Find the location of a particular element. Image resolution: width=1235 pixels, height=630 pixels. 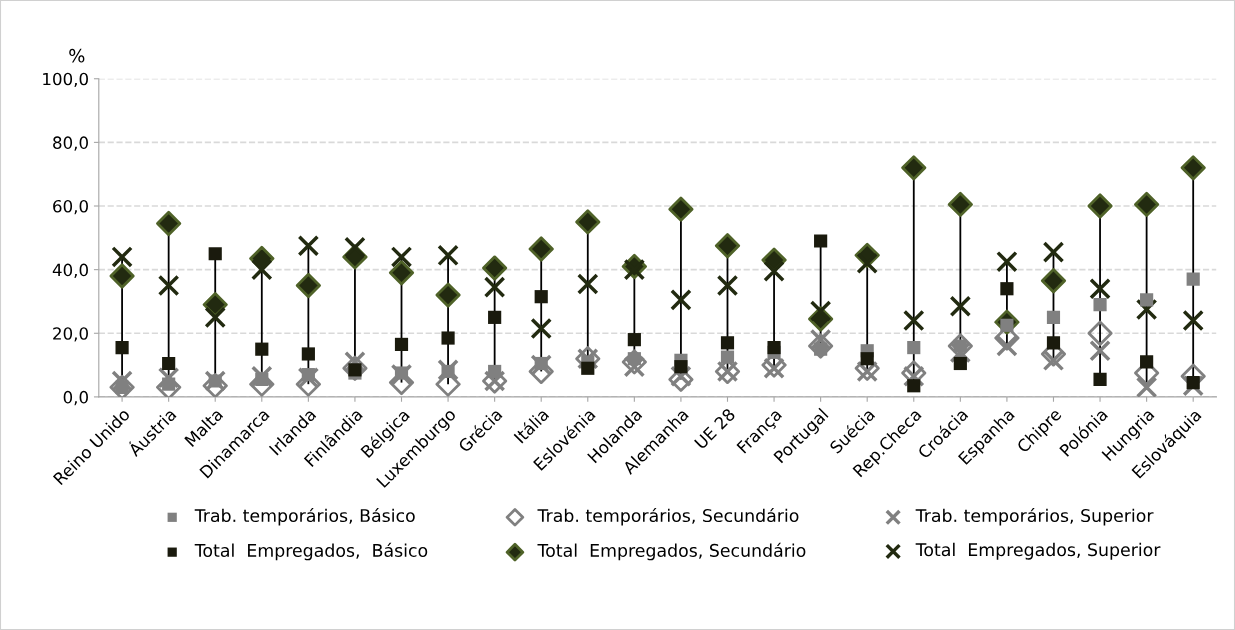

legend-label: Total Empregados, Superior is located at coordinates (1038, 551).